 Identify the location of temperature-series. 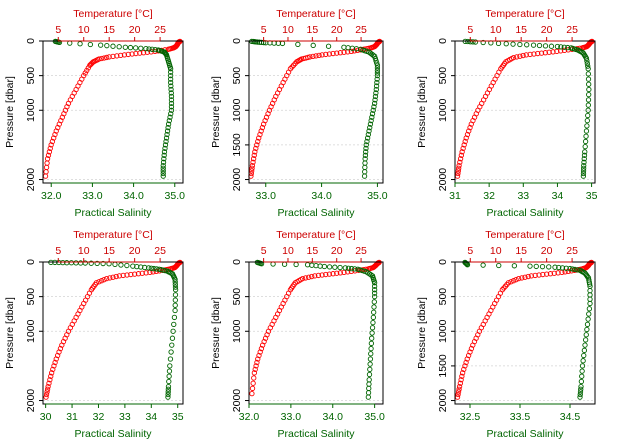
(112, 108).